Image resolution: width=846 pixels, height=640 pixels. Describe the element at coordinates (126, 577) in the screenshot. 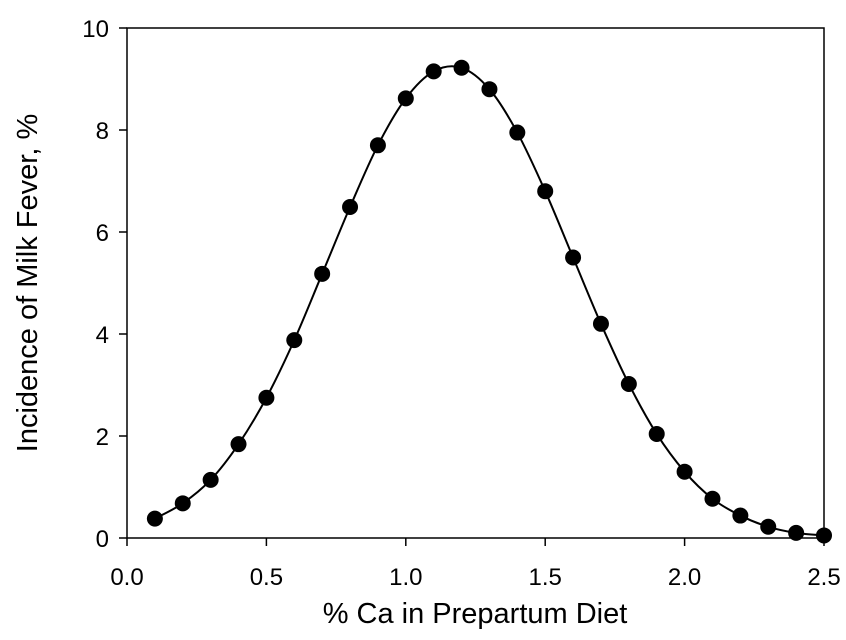

I see `x-tick-label: 0.0` at that location.